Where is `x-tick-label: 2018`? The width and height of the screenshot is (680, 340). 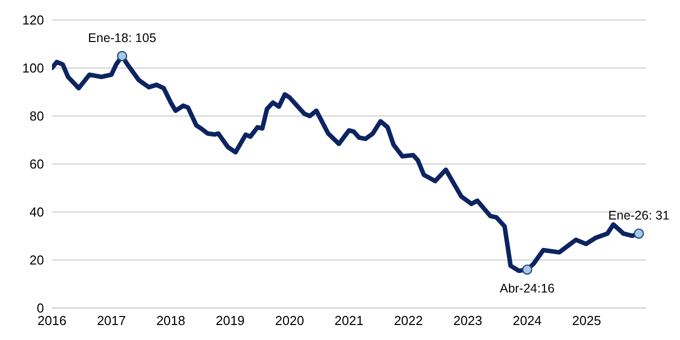 x-tick-label: 2018 is located at coordinates (171, 320).